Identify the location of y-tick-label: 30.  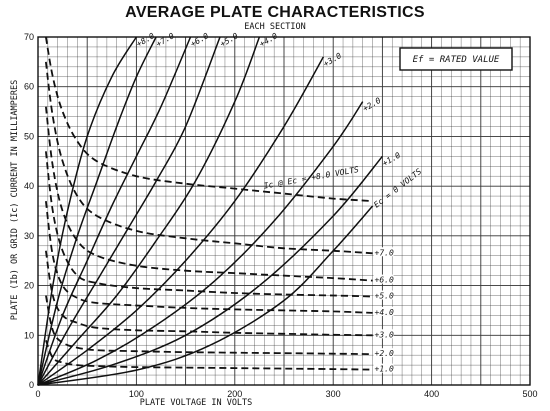
(29, 236).